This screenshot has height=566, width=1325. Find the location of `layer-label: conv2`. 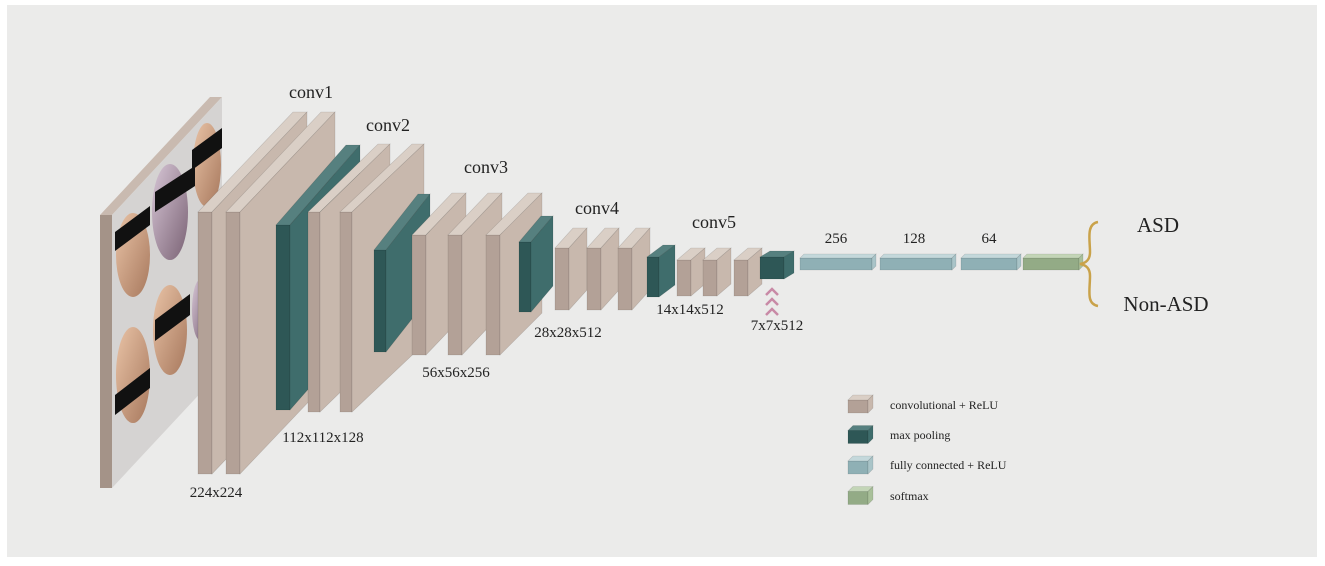

layer-label: conv2 is located at coordinates (388, 125).